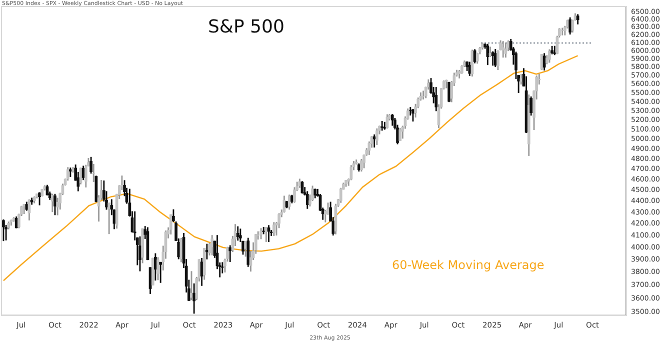 The width and height of the screenshot is (670, 343). What do you see at coordinates (468, 265) in the screenshot?
I see `text: 60-Week Moving Average` at bounding box center [468, 265].